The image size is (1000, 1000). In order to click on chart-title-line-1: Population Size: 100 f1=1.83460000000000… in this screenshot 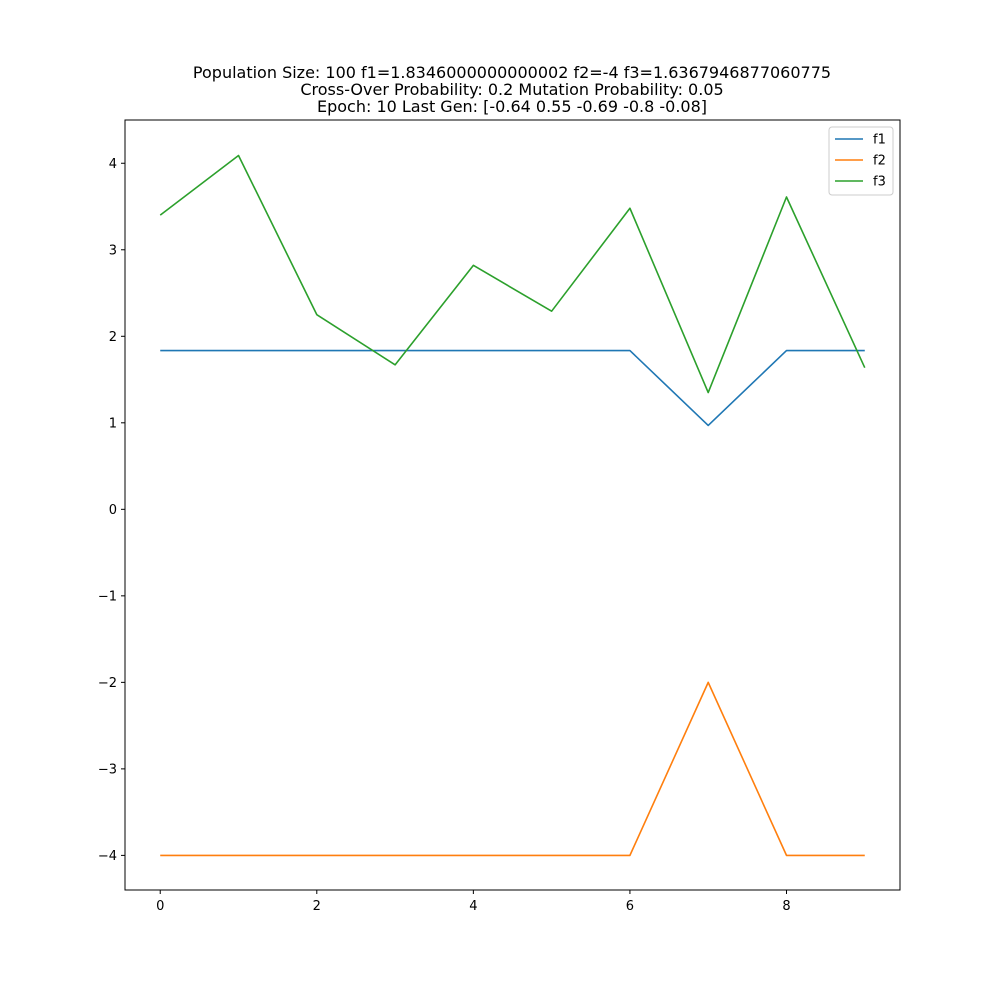, I will do `click(512, 72)`.